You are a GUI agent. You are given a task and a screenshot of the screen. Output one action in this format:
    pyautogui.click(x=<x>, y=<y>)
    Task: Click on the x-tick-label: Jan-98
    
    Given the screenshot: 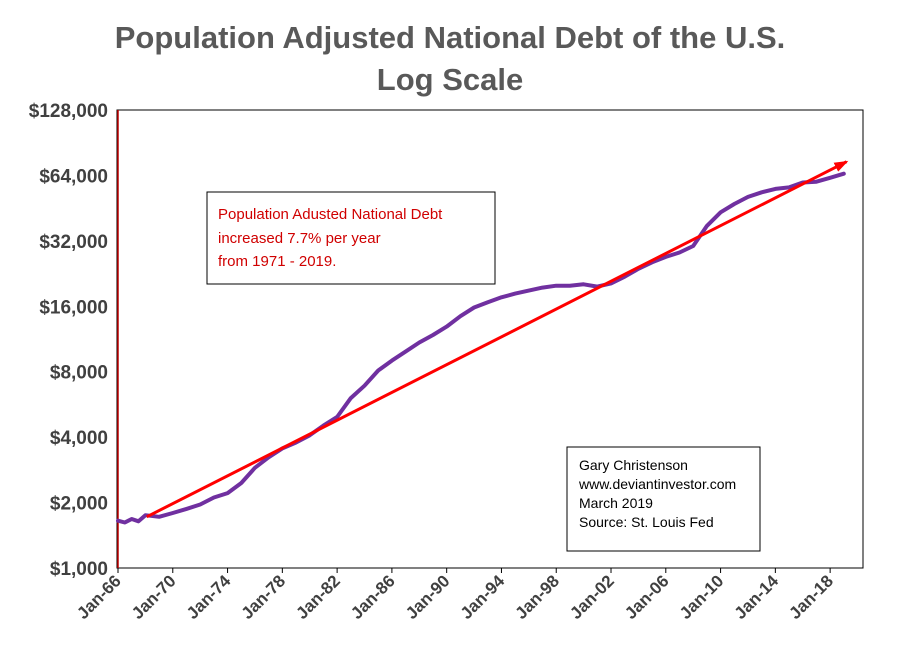 What is the action you would take?
    pyautogui.click(x=538, y=597)
    